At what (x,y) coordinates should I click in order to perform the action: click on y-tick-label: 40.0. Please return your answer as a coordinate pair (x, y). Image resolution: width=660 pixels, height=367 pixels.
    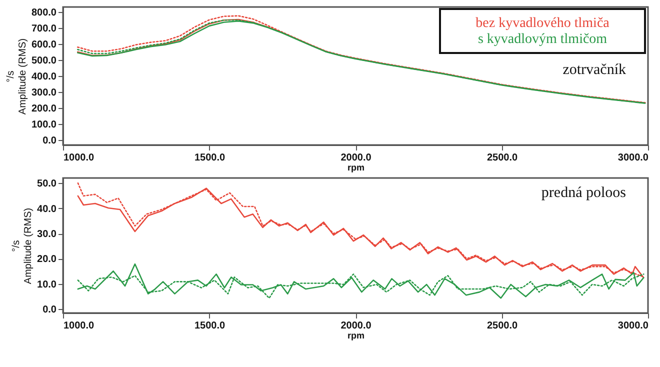
    Looking at the image, I should click on (47, 209).